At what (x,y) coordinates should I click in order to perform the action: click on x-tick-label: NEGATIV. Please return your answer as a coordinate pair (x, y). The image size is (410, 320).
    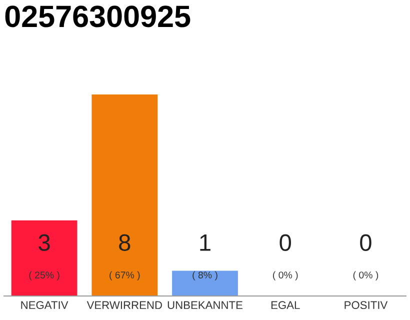
    Looking at the image, I should click on (44, 305).